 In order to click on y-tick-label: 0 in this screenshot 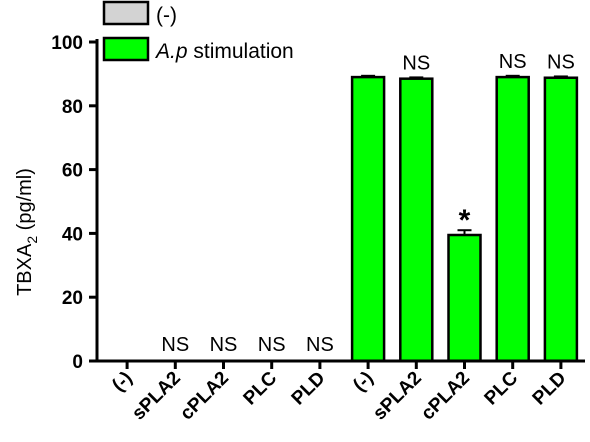, I will do `click(77, 362)`.